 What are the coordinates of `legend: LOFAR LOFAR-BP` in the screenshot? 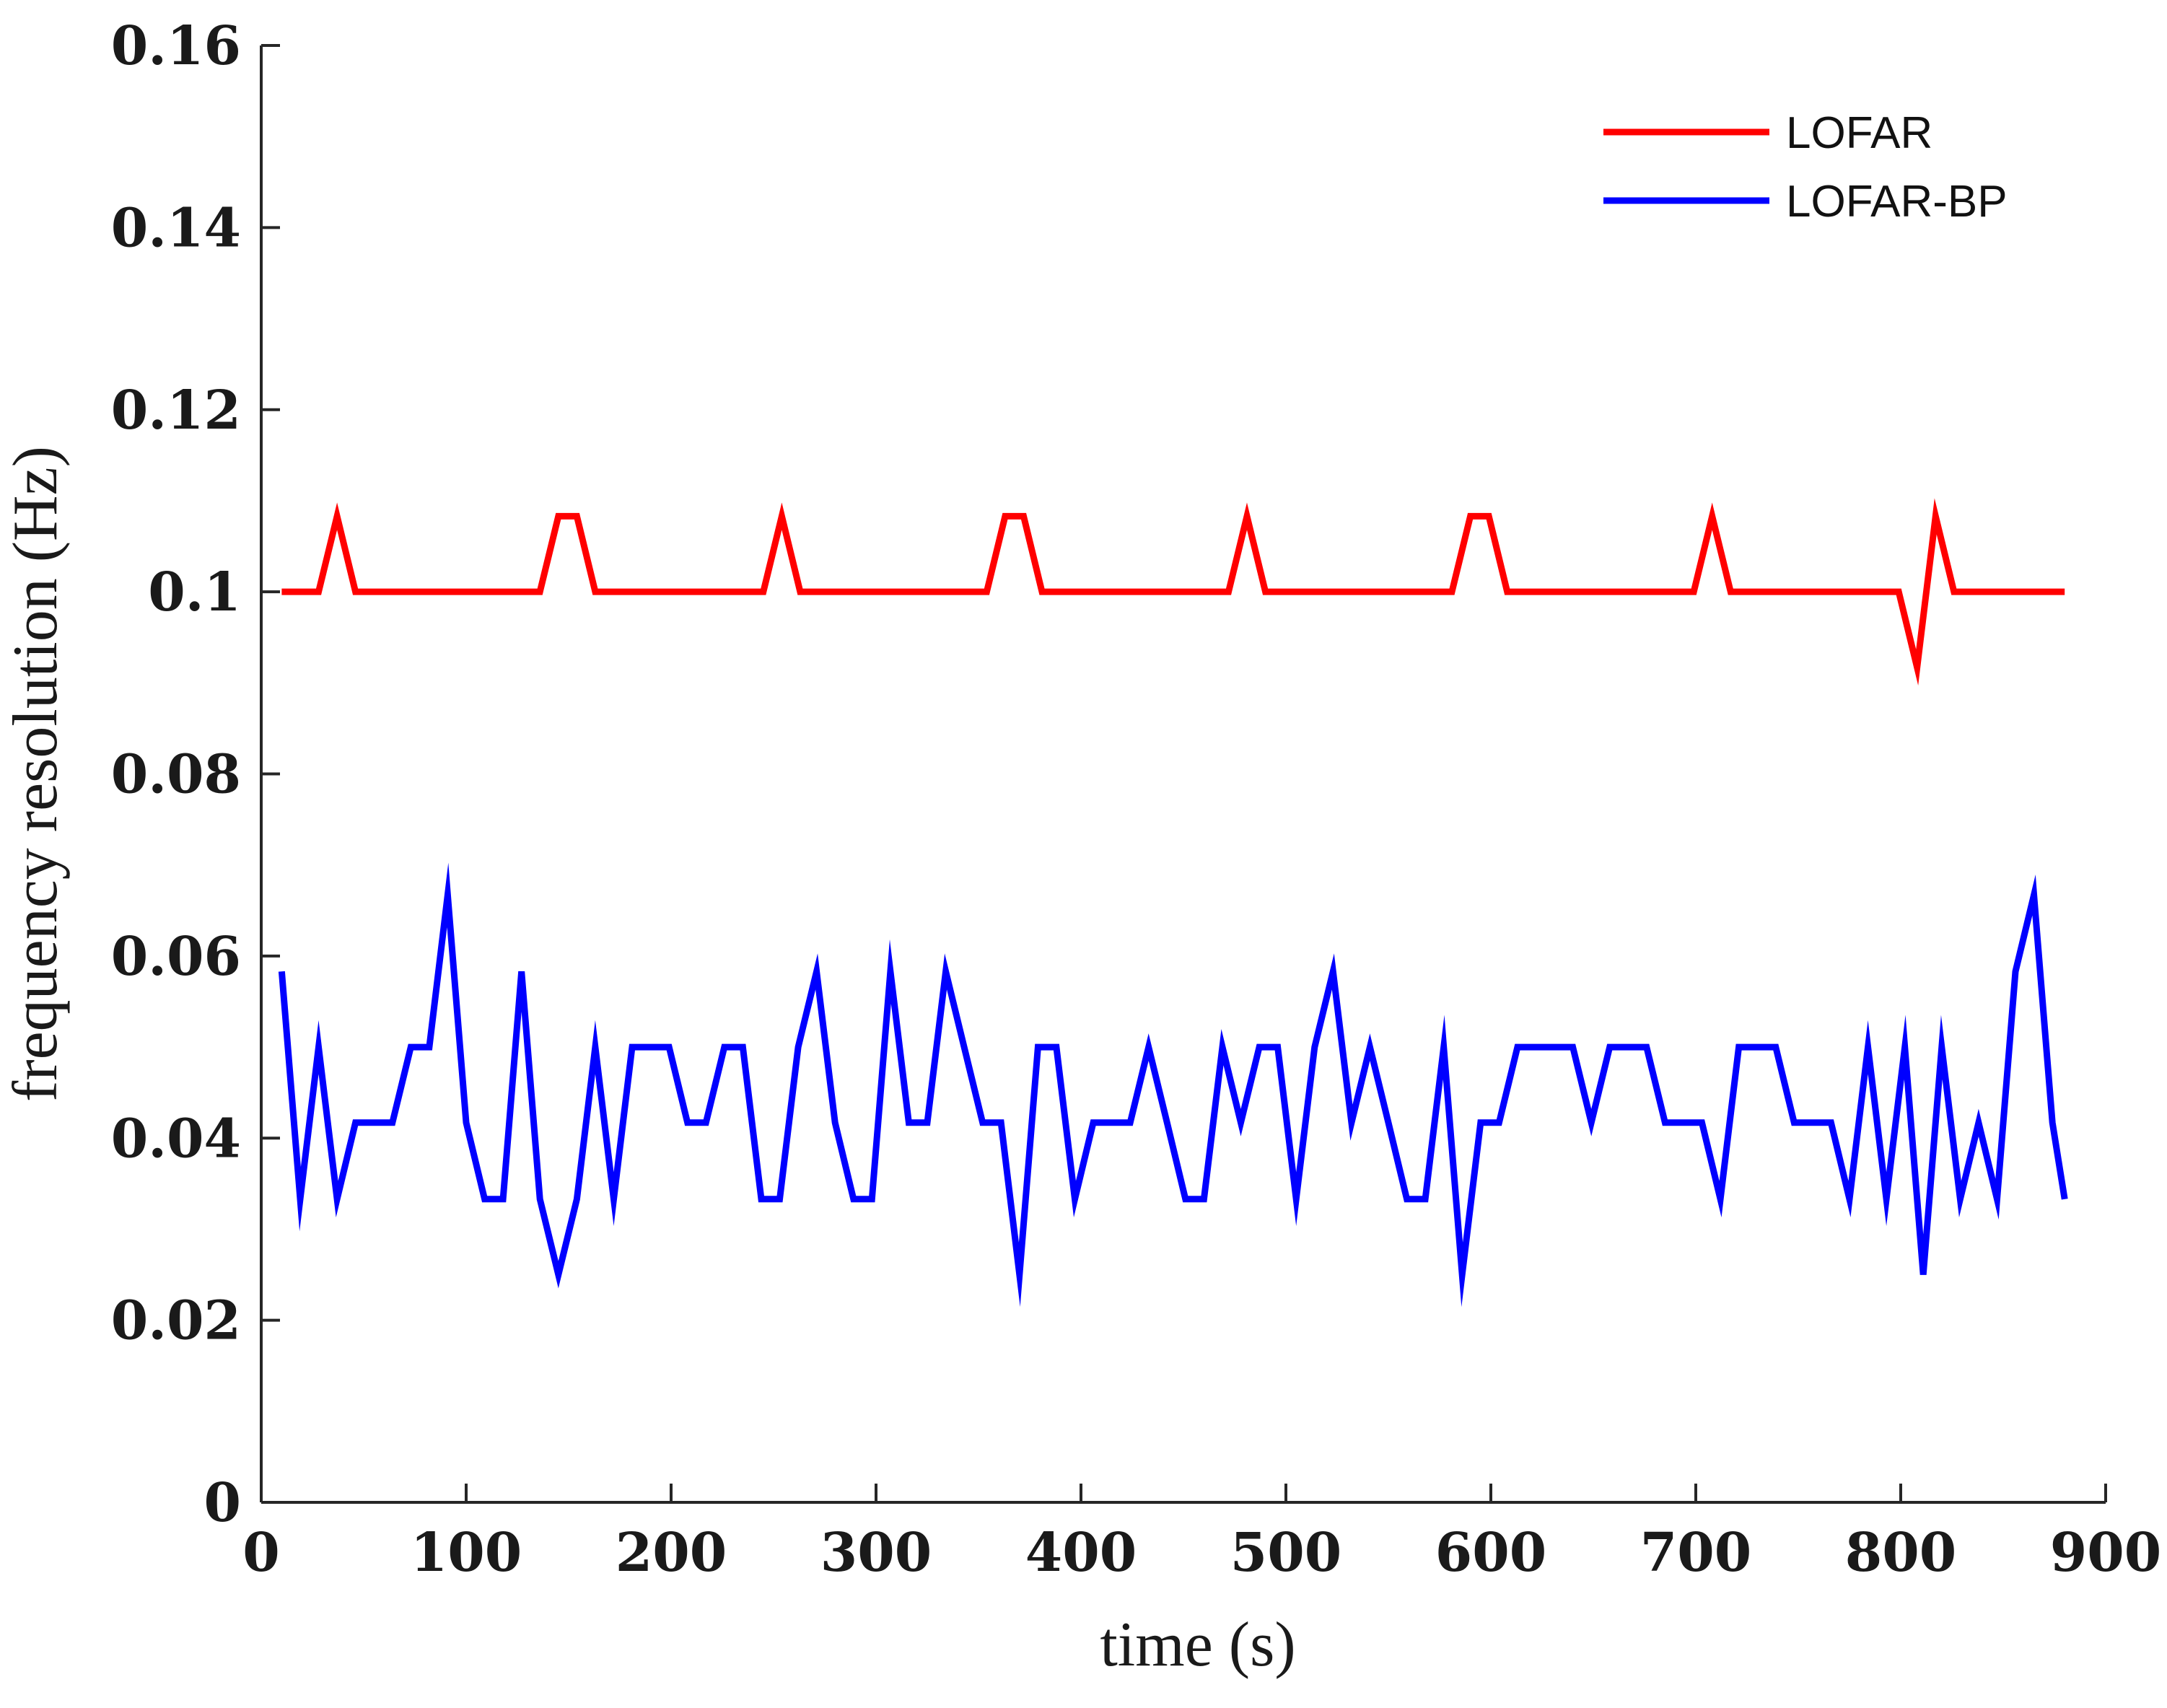 It's located at (1806, 167).